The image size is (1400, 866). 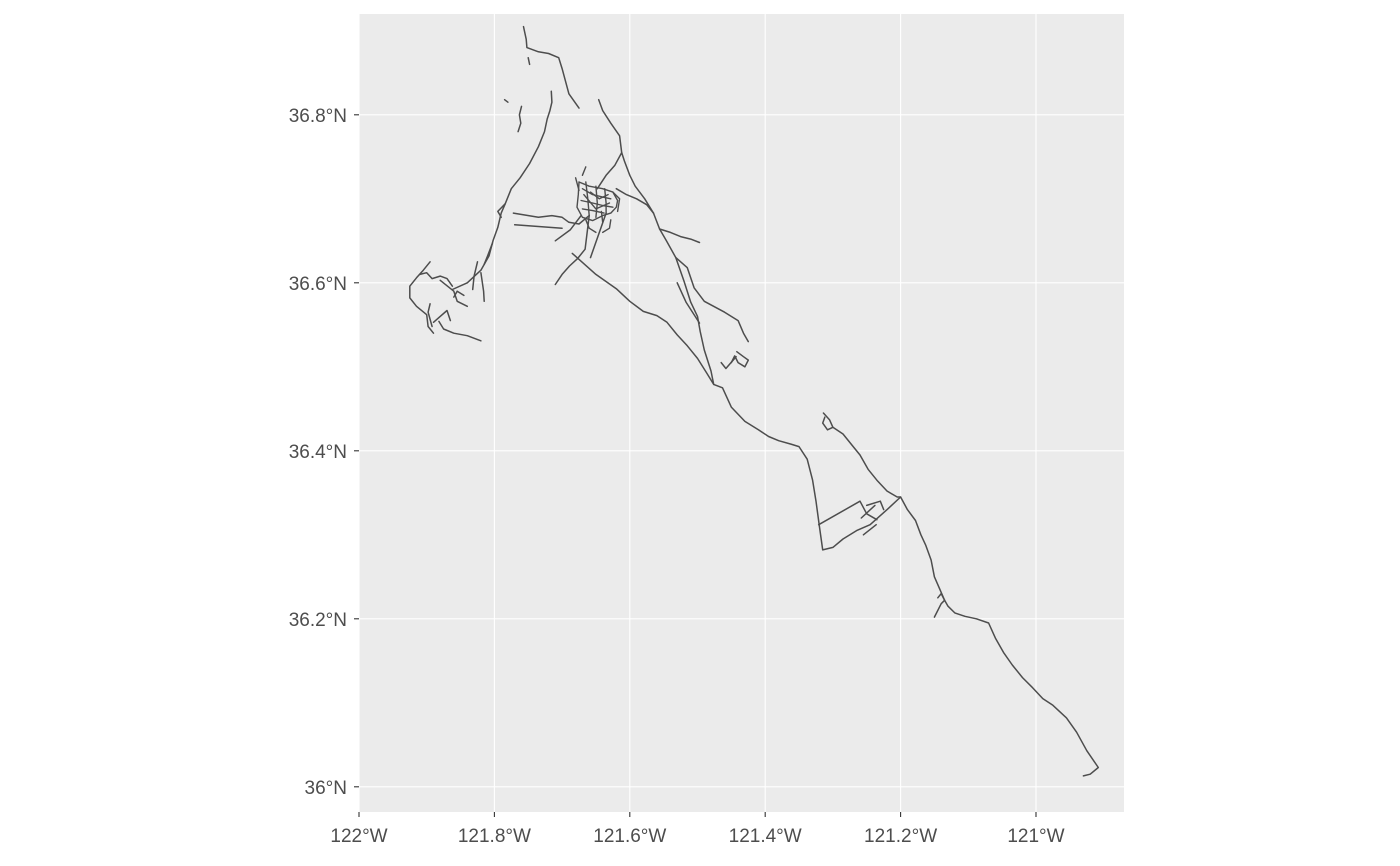 What do you see at coordinates (318, 452) in the screenshot?
I see `y-tick-label: 36.4°N` at bounding box center [318, 452].